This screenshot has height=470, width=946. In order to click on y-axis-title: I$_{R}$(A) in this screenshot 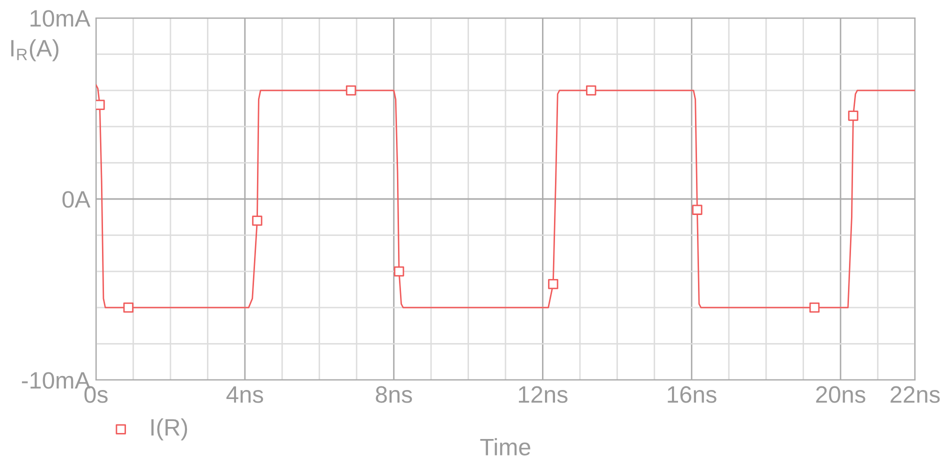, I will do `click(34, 50)`.